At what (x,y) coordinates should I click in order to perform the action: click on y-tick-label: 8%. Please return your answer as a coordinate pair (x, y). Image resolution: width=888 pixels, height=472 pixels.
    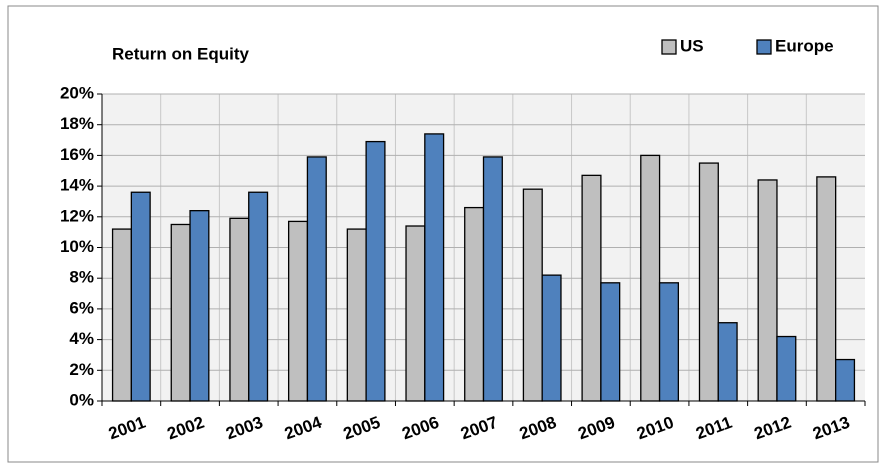
    Looking at the image, I should click on (81, 277).